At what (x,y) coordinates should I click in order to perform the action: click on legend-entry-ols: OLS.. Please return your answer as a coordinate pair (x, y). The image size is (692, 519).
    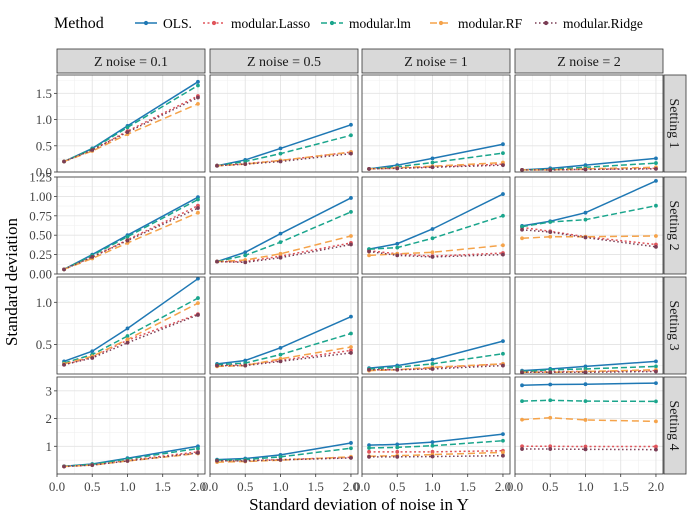
    Looking at the image, I should click on (163, 23).